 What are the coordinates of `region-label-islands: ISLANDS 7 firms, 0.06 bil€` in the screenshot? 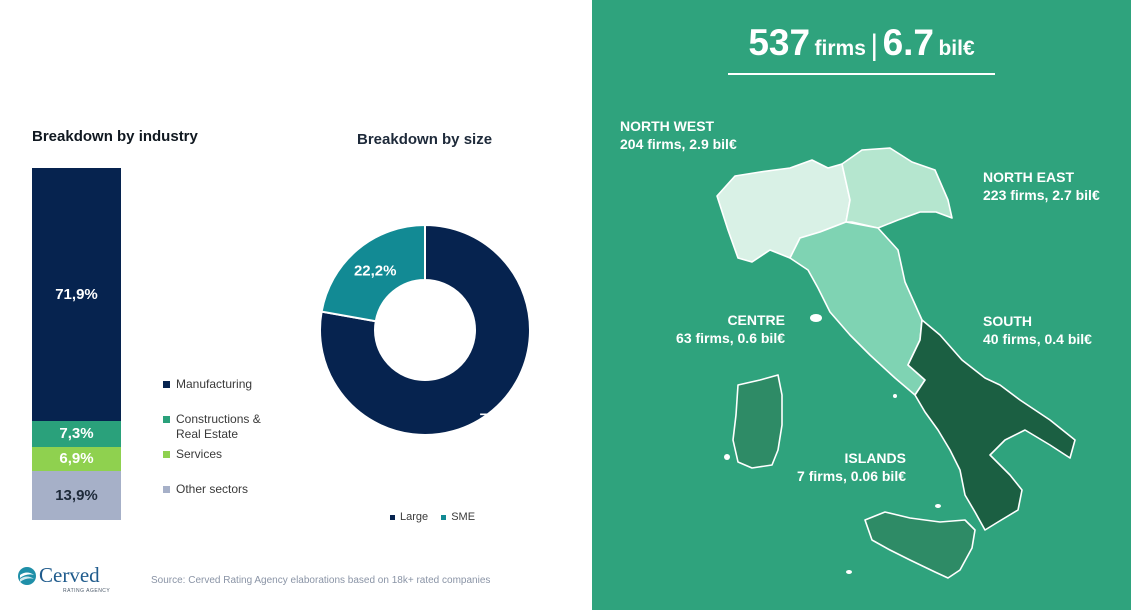 It's located at (842, 467).